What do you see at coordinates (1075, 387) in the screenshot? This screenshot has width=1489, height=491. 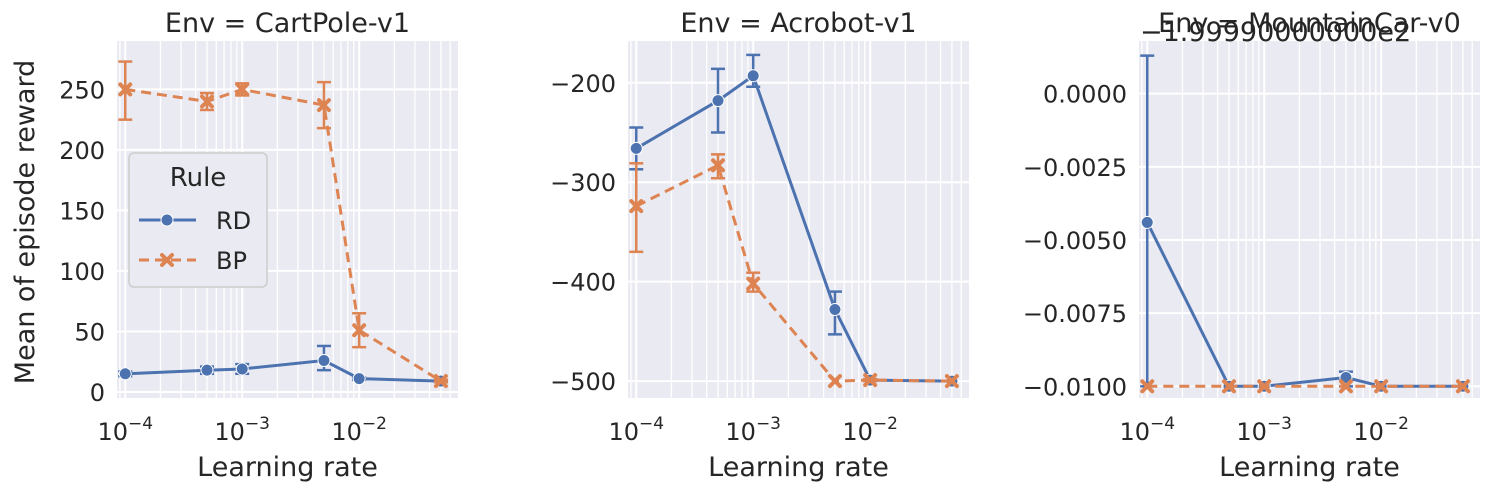 I see `y-tick-label: −0.0100` at bounding box center [1075, 387].